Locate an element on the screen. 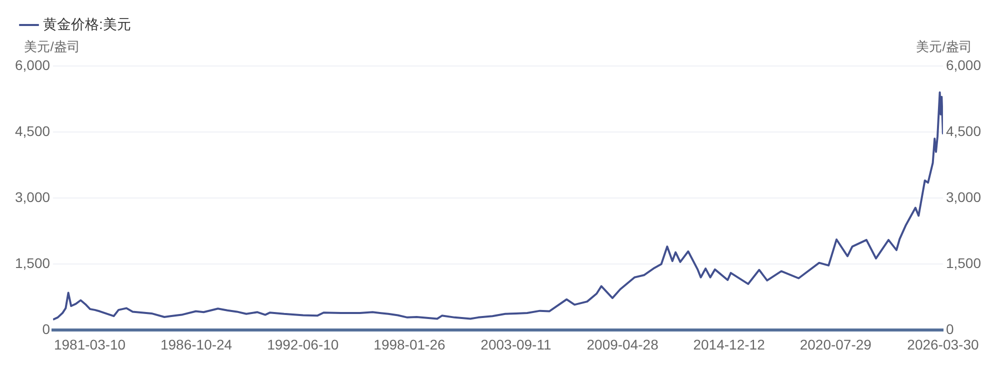  x-tick-label: 2026-03-30 is located at coordinates (943, 344).